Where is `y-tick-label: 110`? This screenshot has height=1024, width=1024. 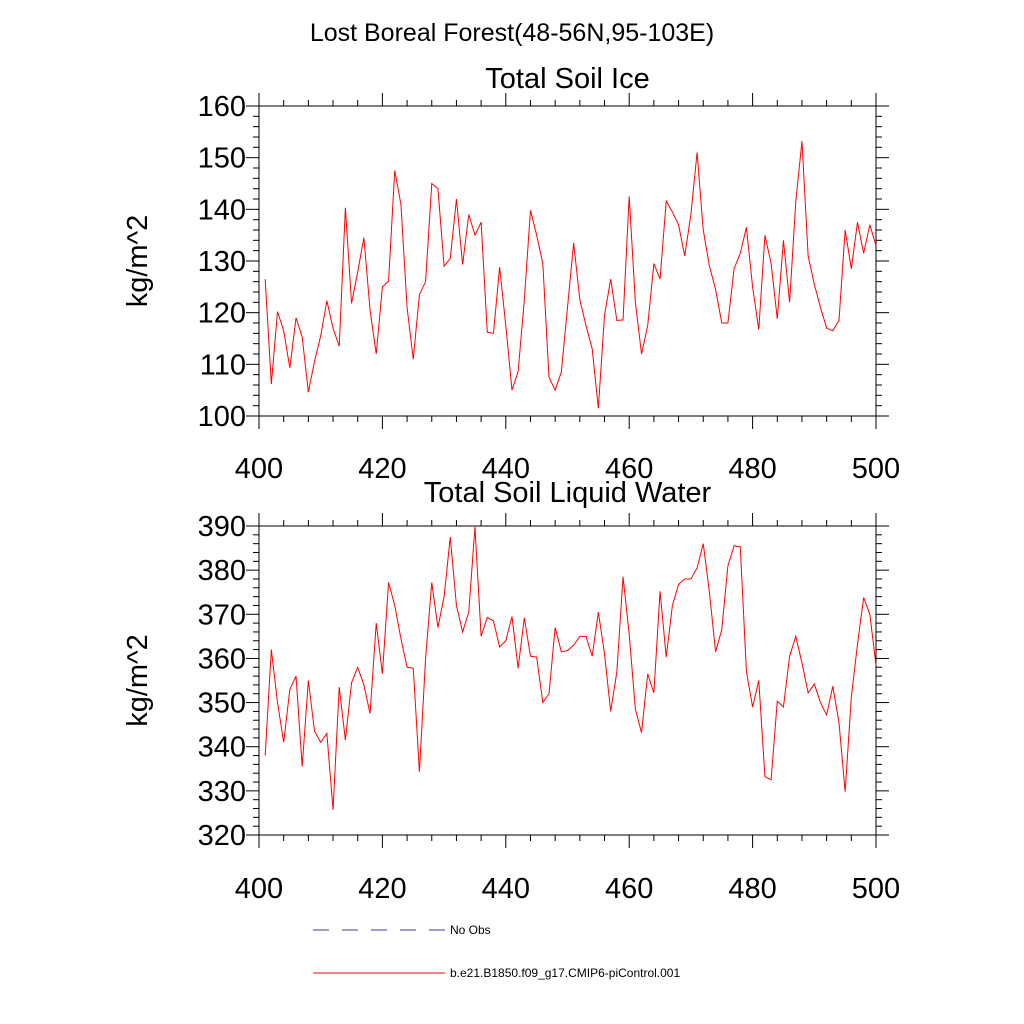
y-tick-label: 110 is located at coordinates (223, 365).